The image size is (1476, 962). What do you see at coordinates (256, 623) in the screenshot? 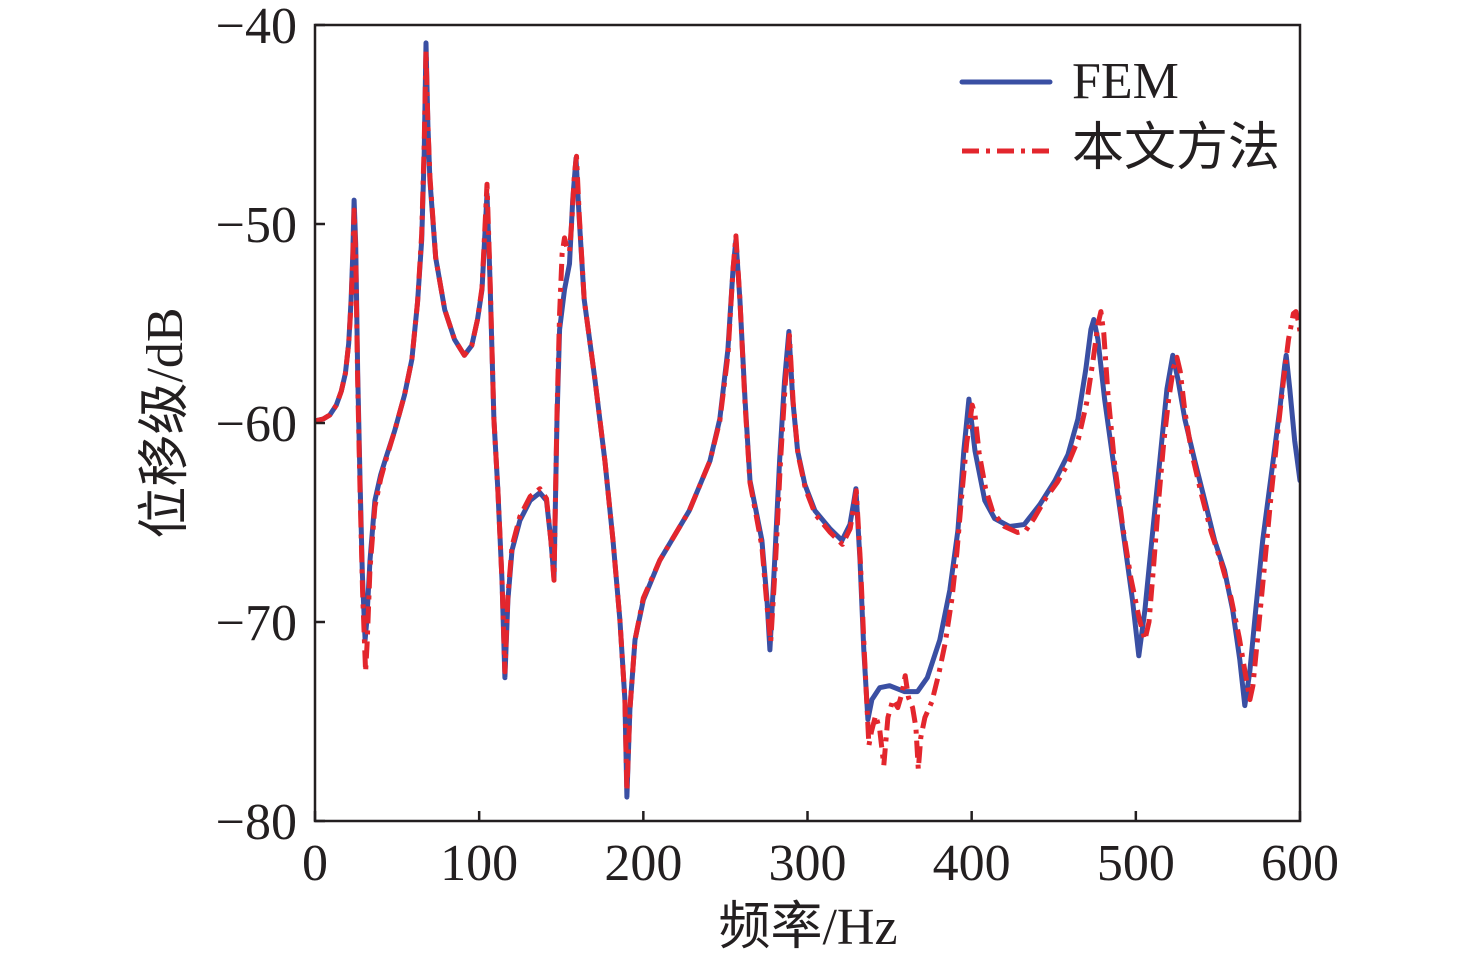
I see `y-tick-label: −70` at bounding box center [256, 623].